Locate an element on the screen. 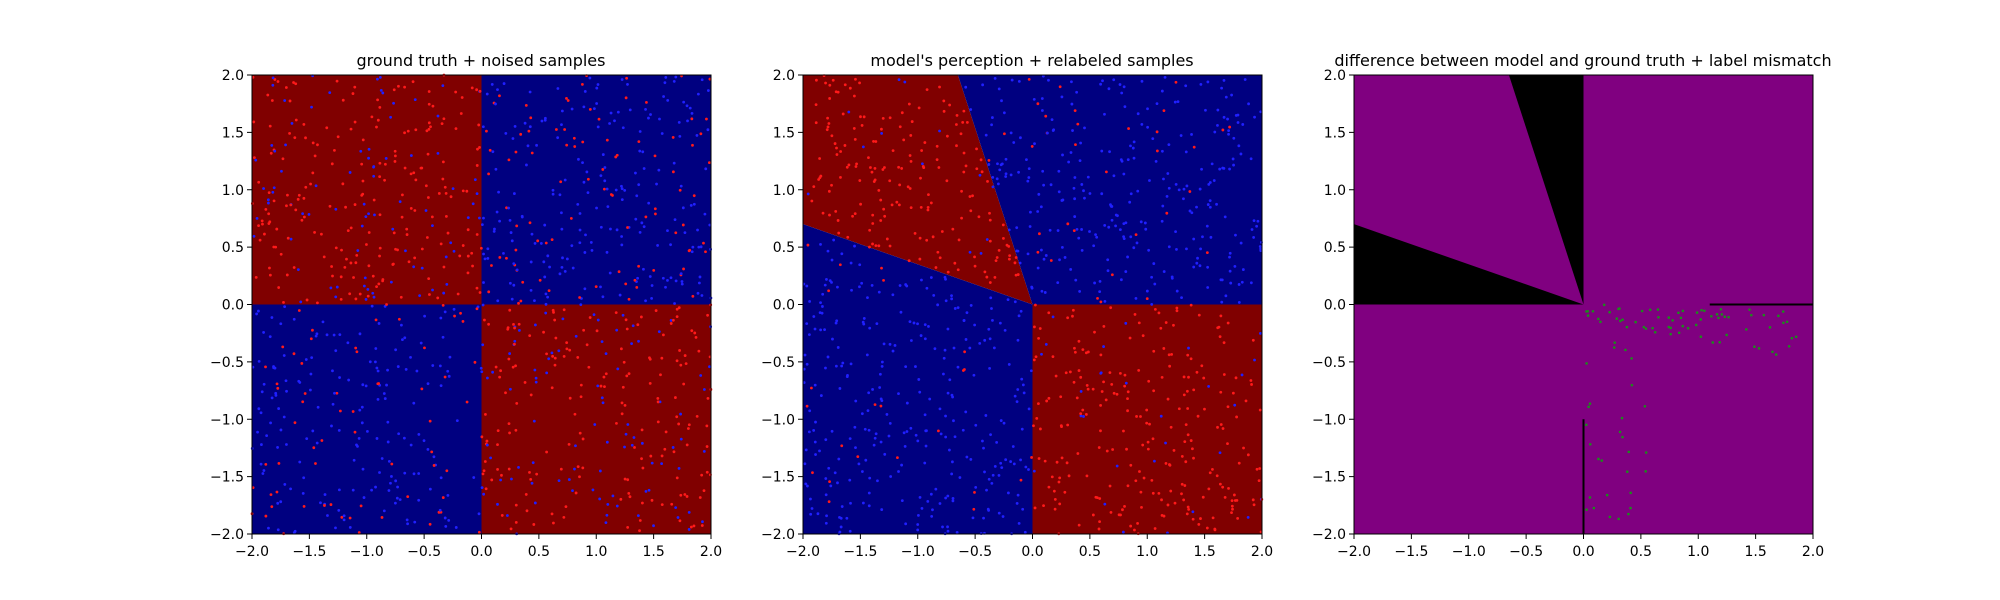  x-tick-label: 0.0 is located at coordinates (1032, 552).